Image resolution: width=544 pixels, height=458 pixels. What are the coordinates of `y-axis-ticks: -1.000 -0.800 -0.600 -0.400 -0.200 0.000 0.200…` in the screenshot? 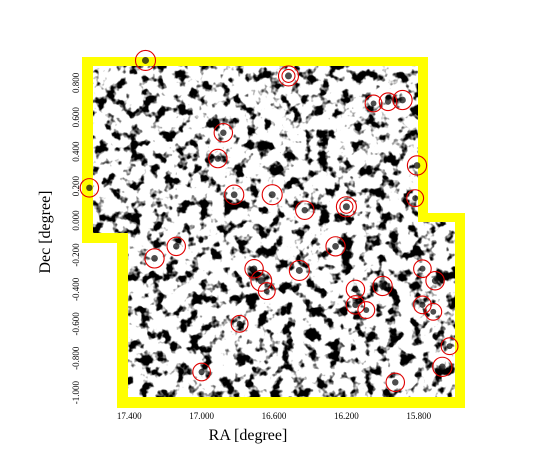 It's located at (76, 238).